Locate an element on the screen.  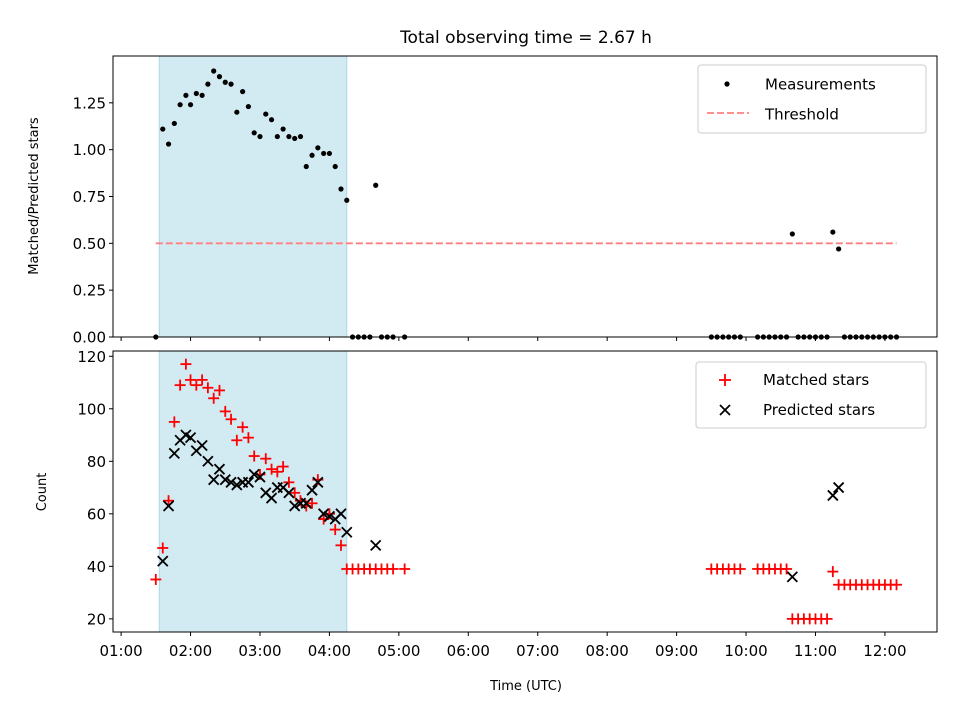
y-tick-label: 0.75 is located at coordinates (89, 197).